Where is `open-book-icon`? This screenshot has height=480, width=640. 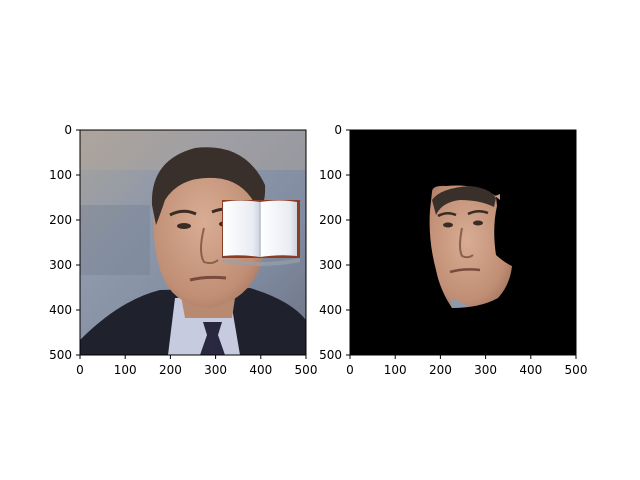
open-book-icon is located at coordinates (261, 233).